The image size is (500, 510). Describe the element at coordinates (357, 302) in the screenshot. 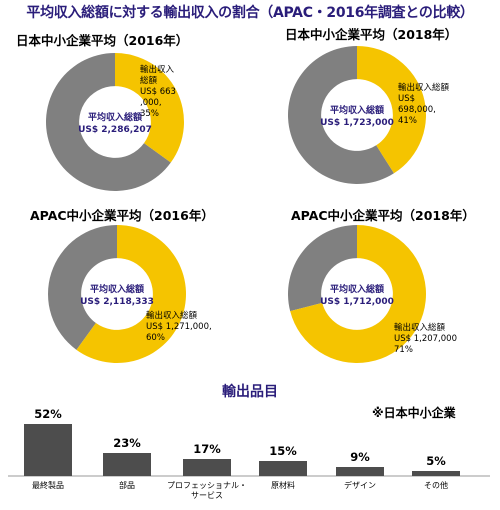

I see `donut-center-label: US$ 1,712,000` at that location.